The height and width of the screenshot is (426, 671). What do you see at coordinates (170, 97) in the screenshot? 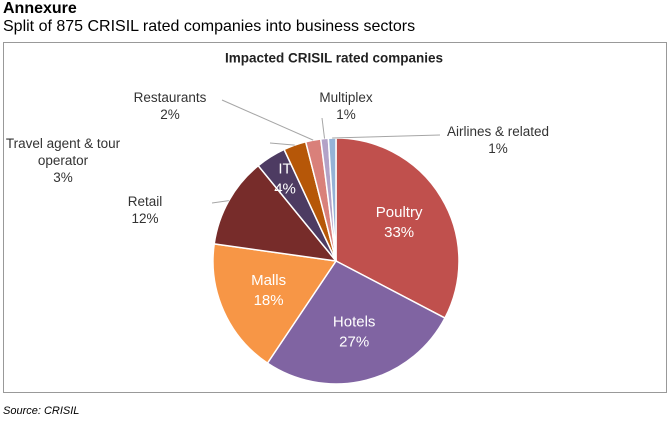
I see `slice-label: Restaurants` at bounding box center [170, 97].